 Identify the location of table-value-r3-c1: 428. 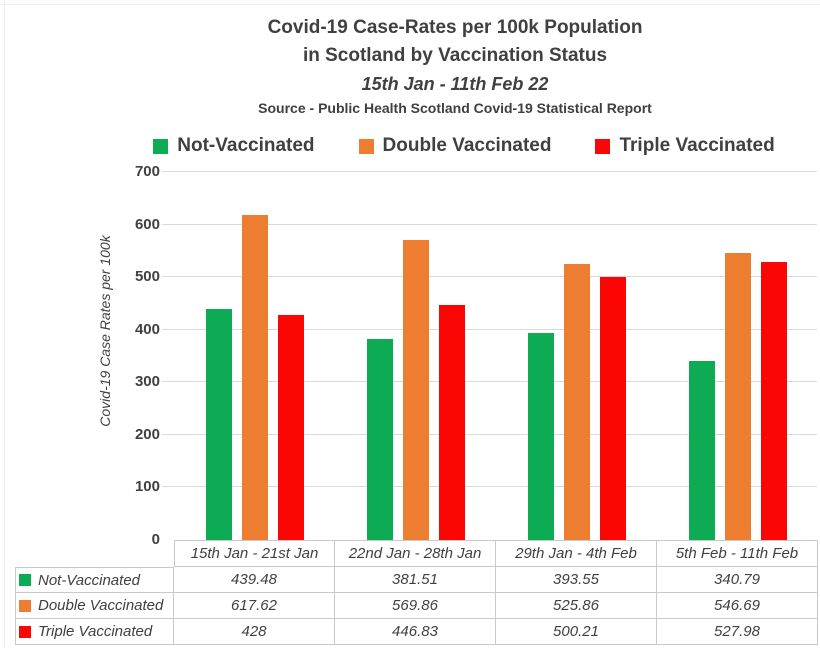
(254, 632).